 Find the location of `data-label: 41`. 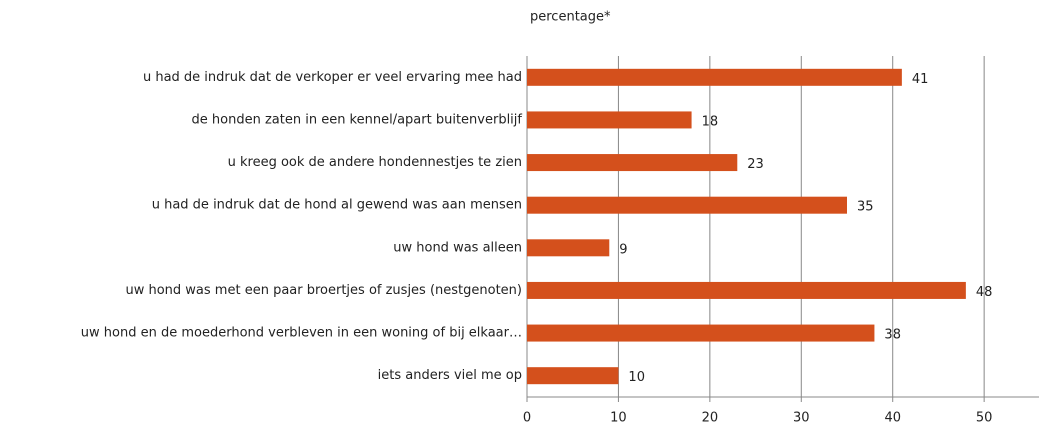

data-label: 41 is located at coordinates (920, 79).